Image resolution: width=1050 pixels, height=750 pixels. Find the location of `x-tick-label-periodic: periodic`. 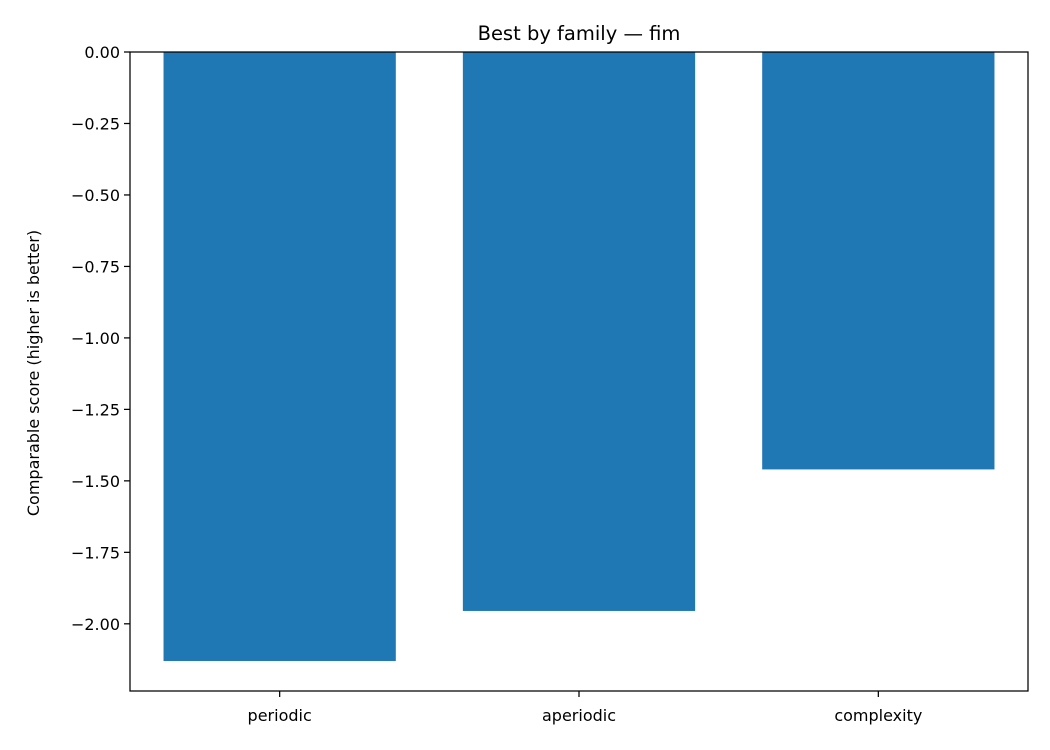

x-tick-label-periodic: periodic is located at coordinates (280, 715).